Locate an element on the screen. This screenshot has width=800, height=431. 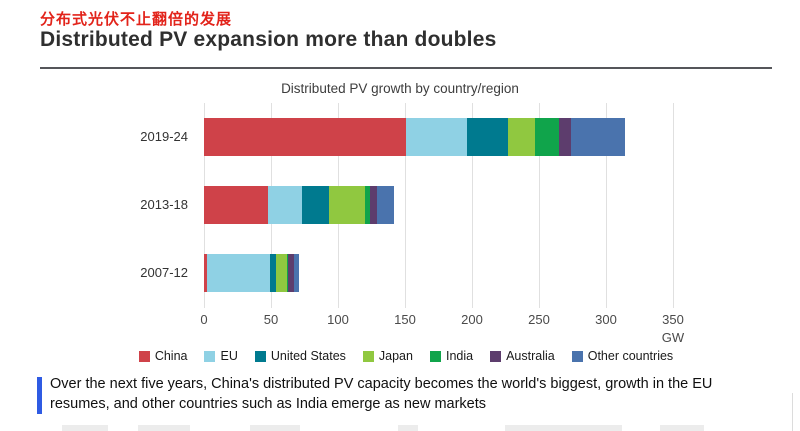
category-axis: 2019-24 2013-18 2007-12 is located at coordinates (161, 205).